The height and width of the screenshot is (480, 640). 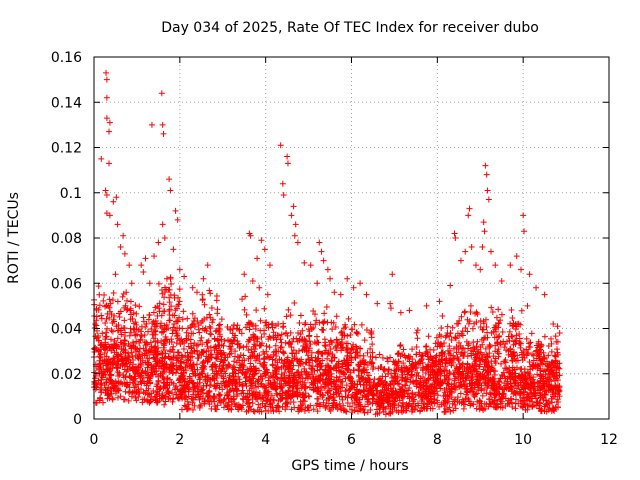 I want to click on x-tick-label: 10, so click(x=523, y=440).